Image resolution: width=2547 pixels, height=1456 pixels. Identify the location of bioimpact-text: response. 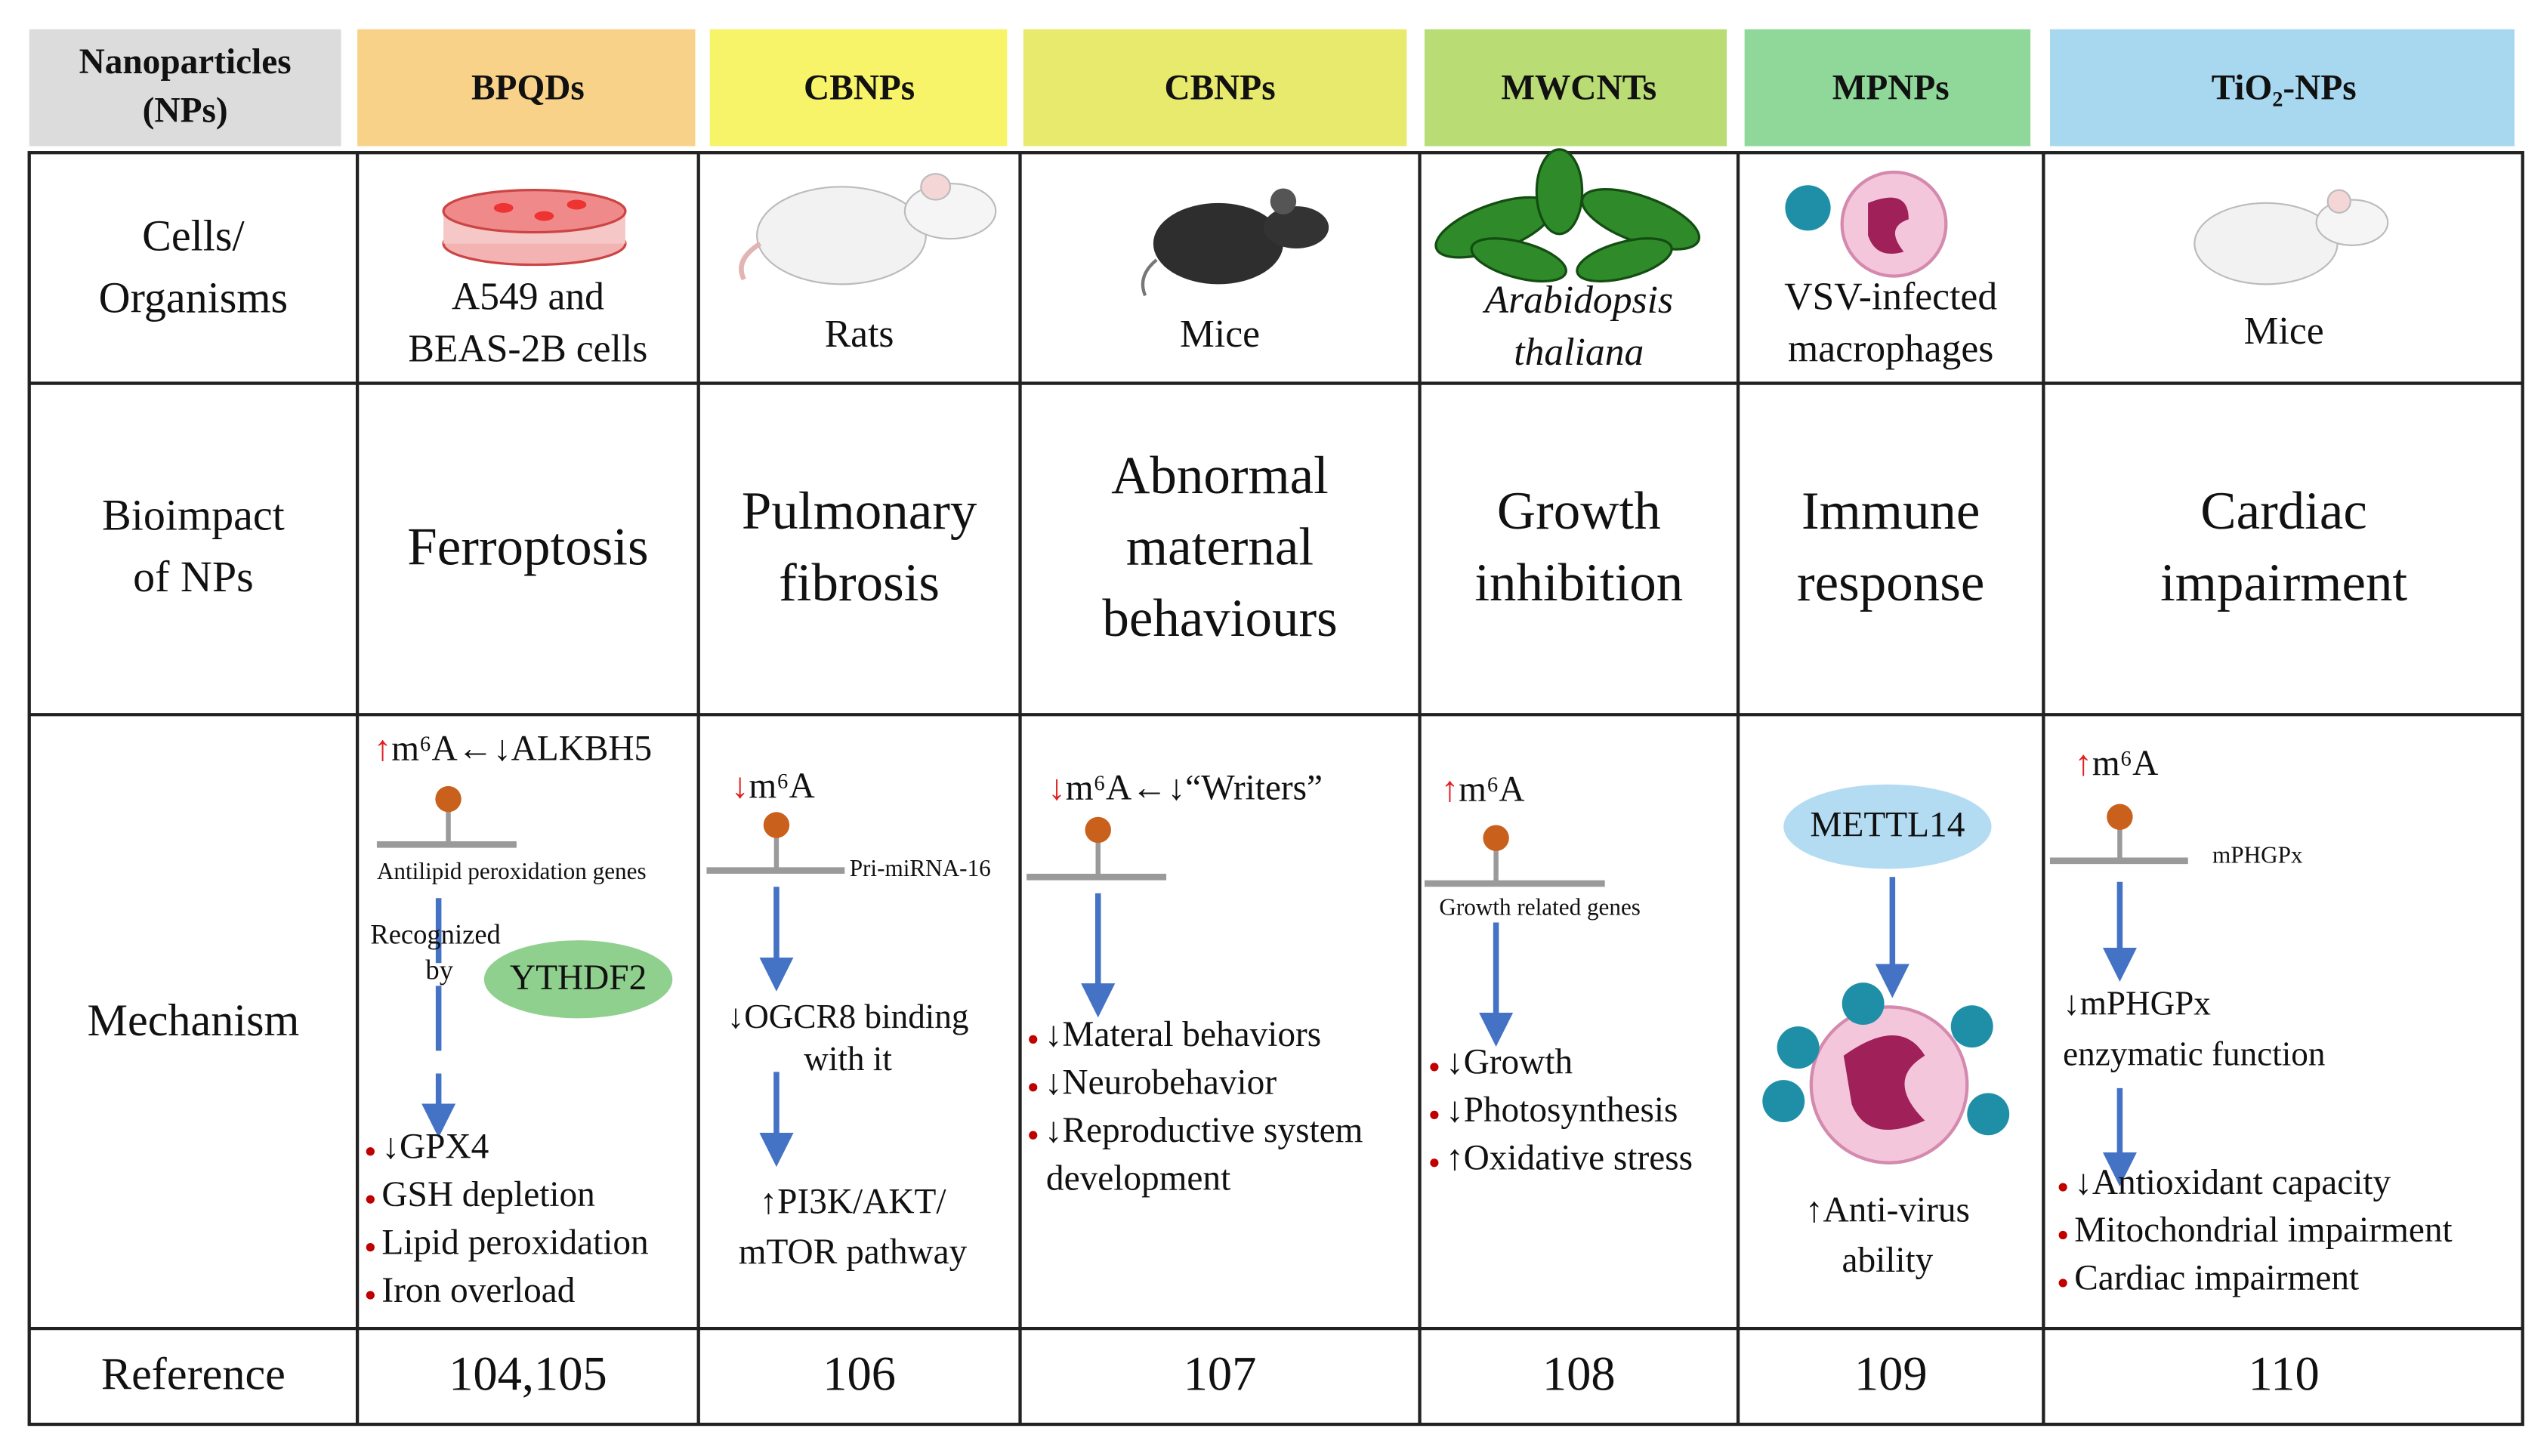
(1891, 583).